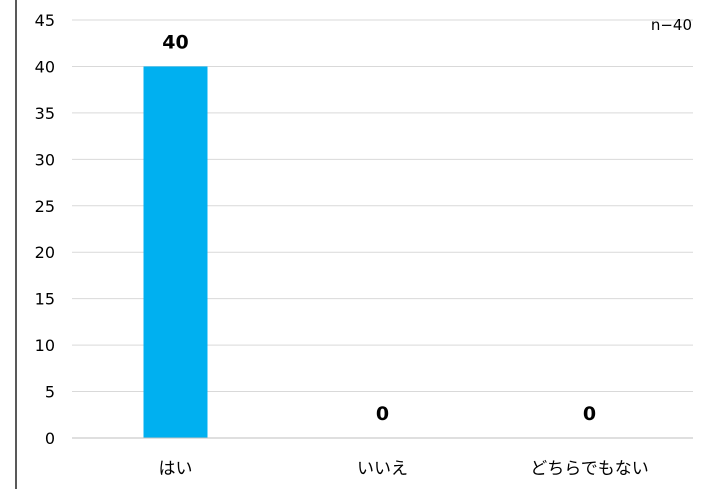  I want to click on x-axis-category-labels: はい いいえ どちらでもない, so click(404, 469).